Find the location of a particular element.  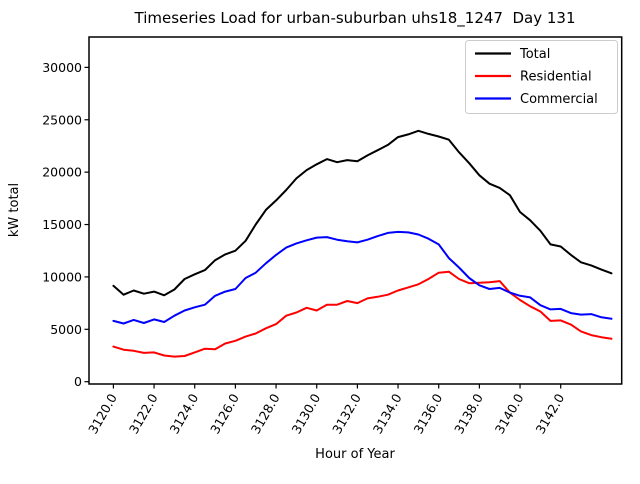

legend-box is located at coordinates (541, 77).